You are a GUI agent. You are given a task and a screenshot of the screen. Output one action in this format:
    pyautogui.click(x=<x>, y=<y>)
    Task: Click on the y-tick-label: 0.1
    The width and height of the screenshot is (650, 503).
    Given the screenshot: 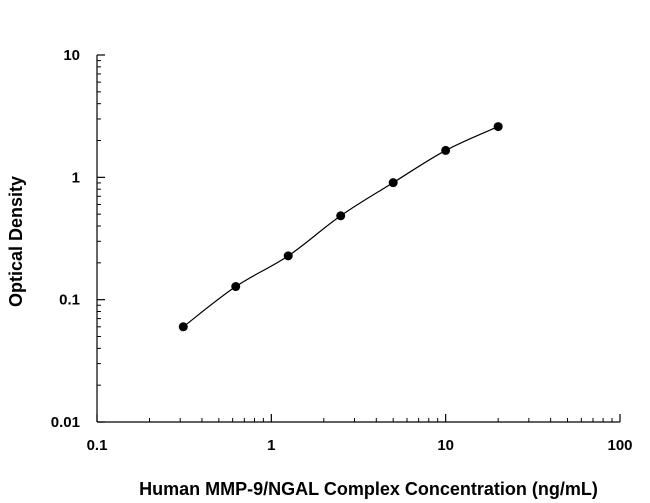 What is the action you would take?
    pyautogui.click(x=69, y=300)
    